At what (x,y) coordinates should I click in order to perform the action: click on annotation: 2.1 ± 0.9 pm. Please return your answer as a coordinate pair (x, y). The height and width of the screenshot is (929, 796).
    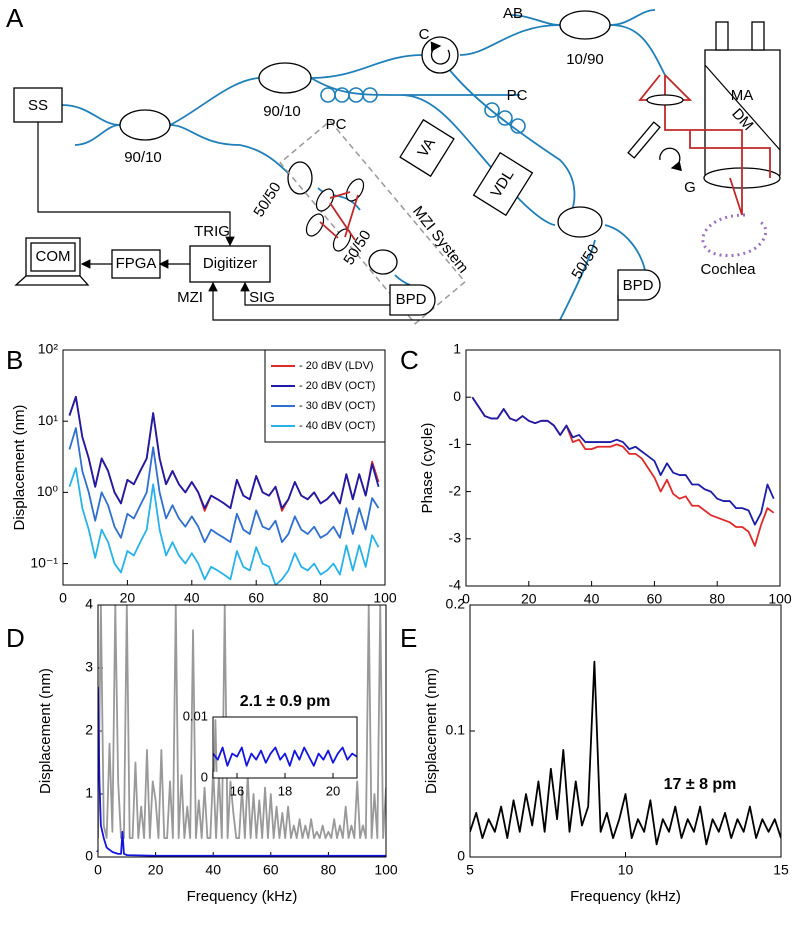
    Looking at the image, I should click on (285, 701).